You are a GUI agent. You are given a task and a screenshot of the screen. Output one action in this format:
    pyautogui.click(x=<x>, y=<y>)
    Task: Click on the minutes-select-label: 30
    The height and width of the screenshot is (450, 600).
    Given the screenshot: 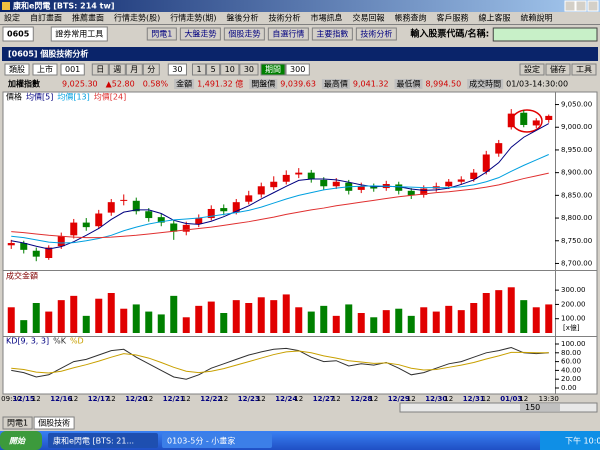 What is the action you would take?
    pyautogui.click(x=177, y=69)
    